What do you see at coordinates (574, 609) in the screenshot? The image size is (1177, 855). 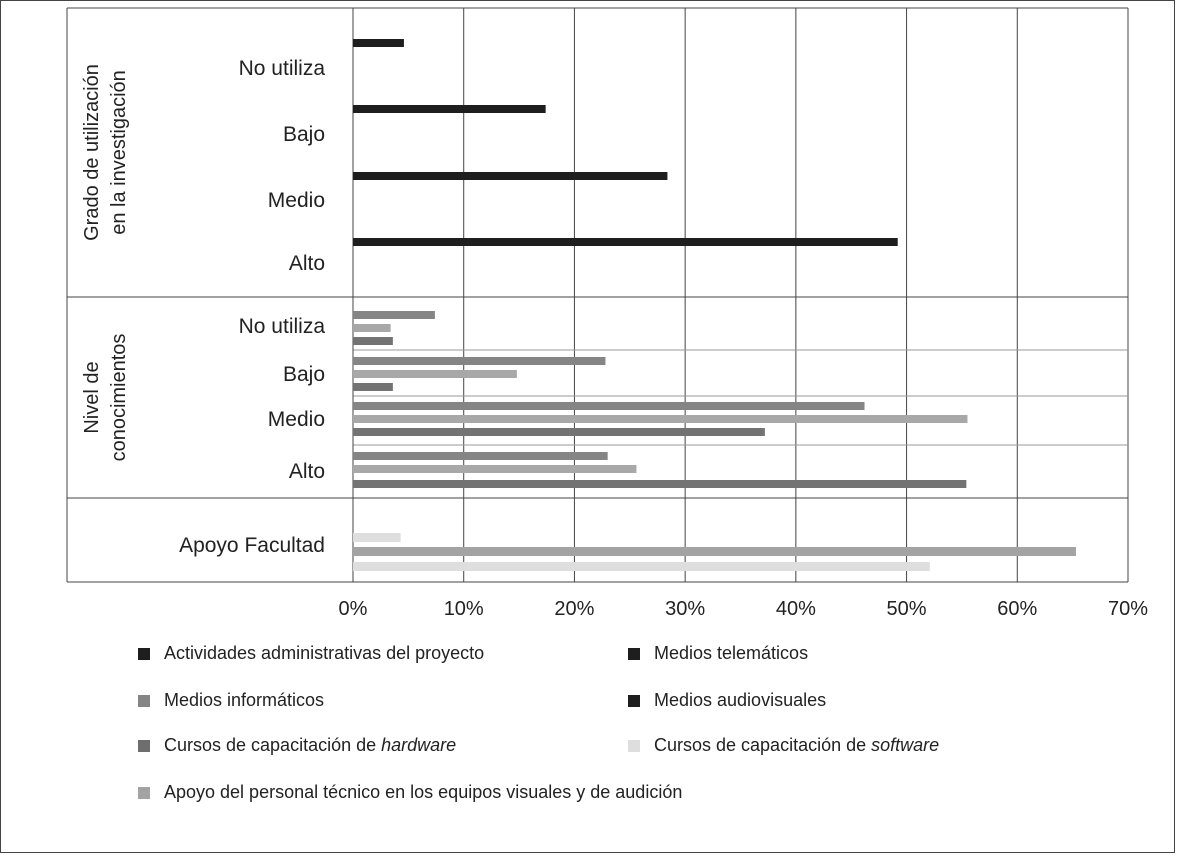 I see `x-tick-label: 20%` at bounding box center [574, 609].